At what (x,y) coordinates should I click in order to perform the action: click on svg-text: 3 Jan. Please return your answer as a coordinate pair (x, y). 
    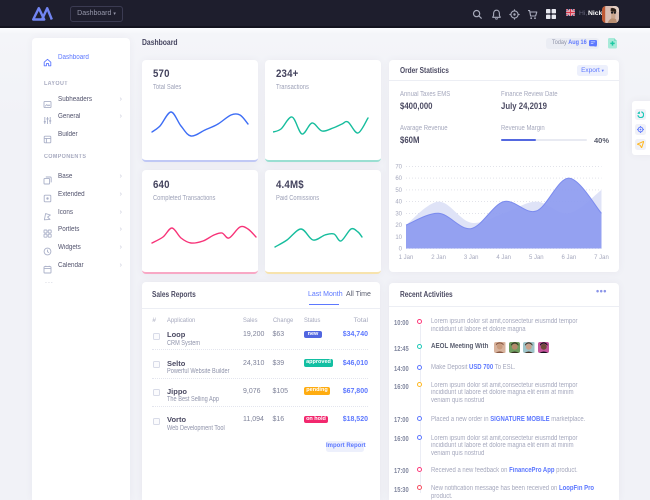
    Looking at the image, I should click on (471, 258).